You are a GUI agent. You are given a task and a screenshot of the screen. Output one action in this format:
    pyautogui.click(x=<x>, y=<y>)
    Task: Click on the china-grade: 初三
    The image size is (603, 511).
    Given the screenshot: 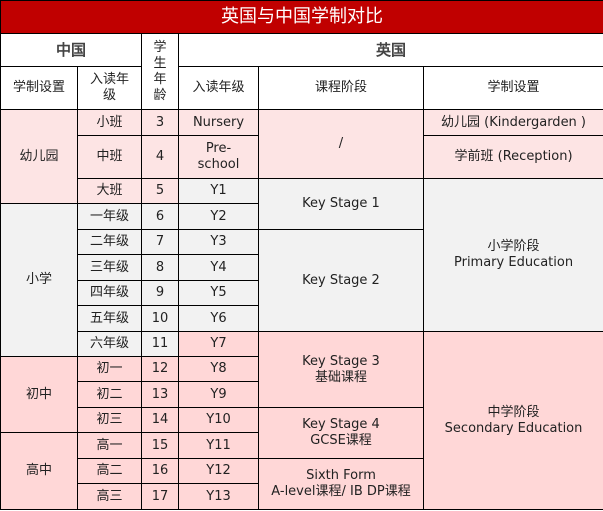 What is the action you would take?
    pyautogui.click(x=109, y=420)
    